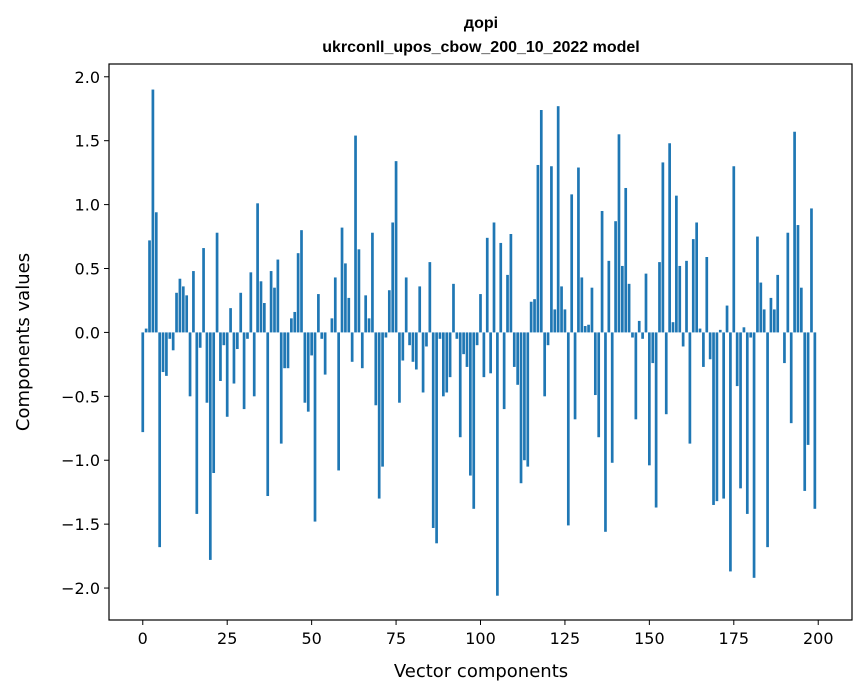 The width and height of the screenshot is (867, 696). What do you see at coordinates (480, 638) in the screenshot?
I see `x-tick-label: 100` at bounding box center [480, 638].